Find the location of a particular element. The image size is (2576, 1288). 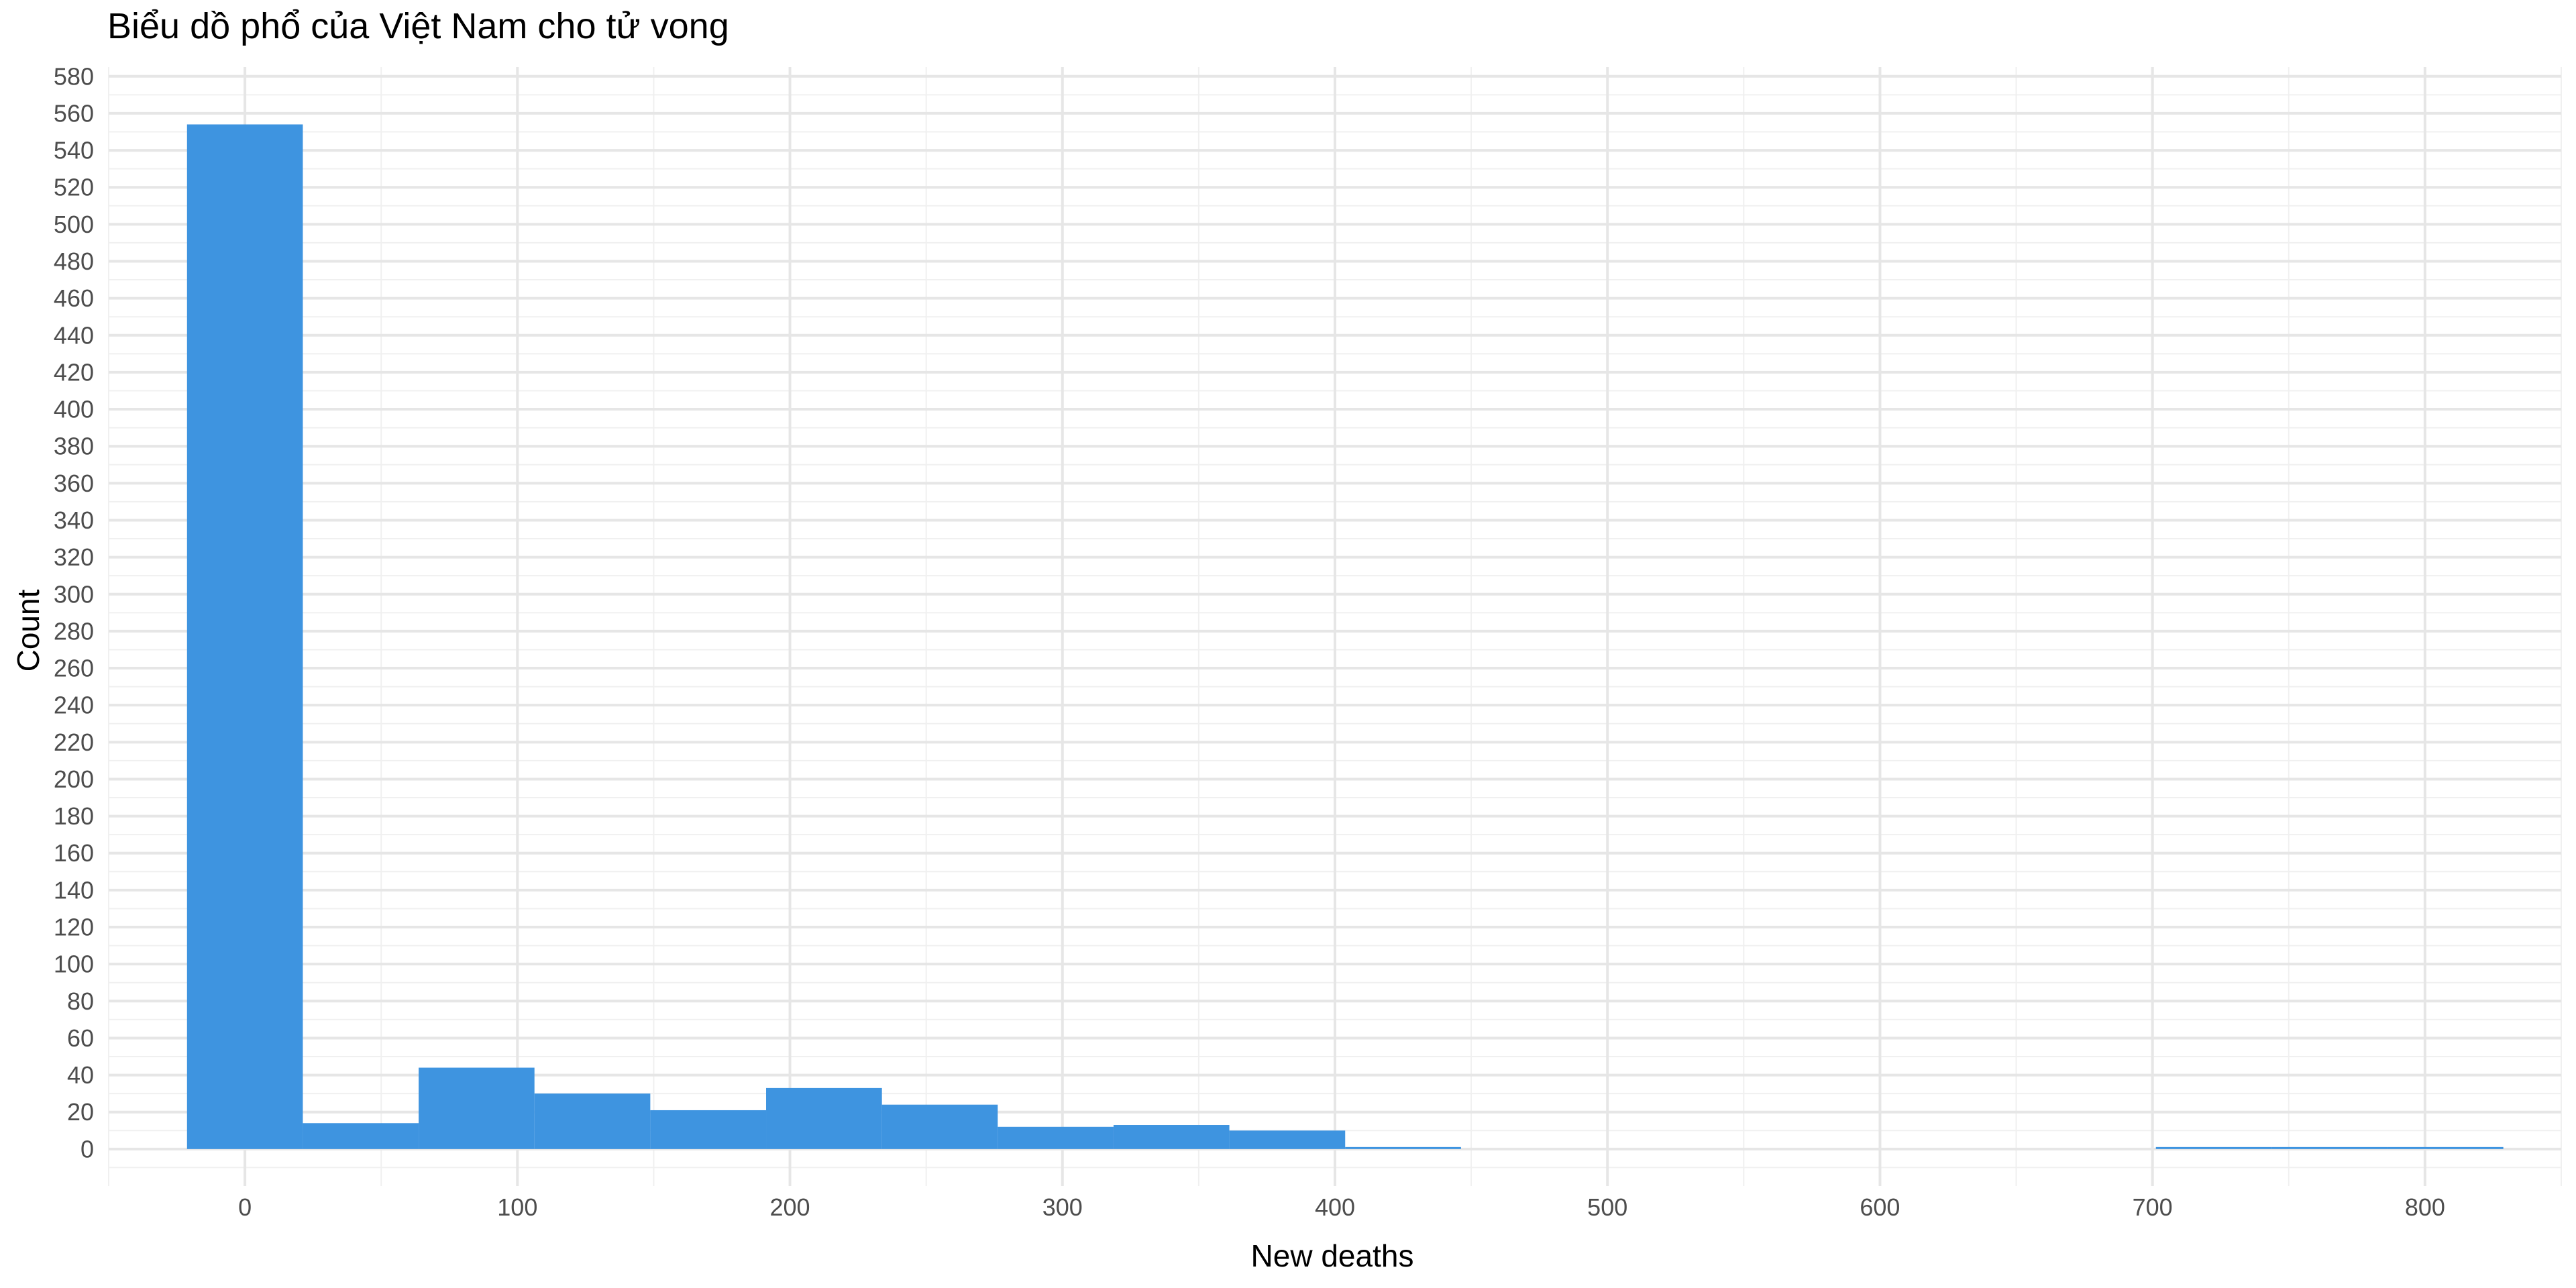

y-tick-label: 340 is located at coordinates (74, 520).